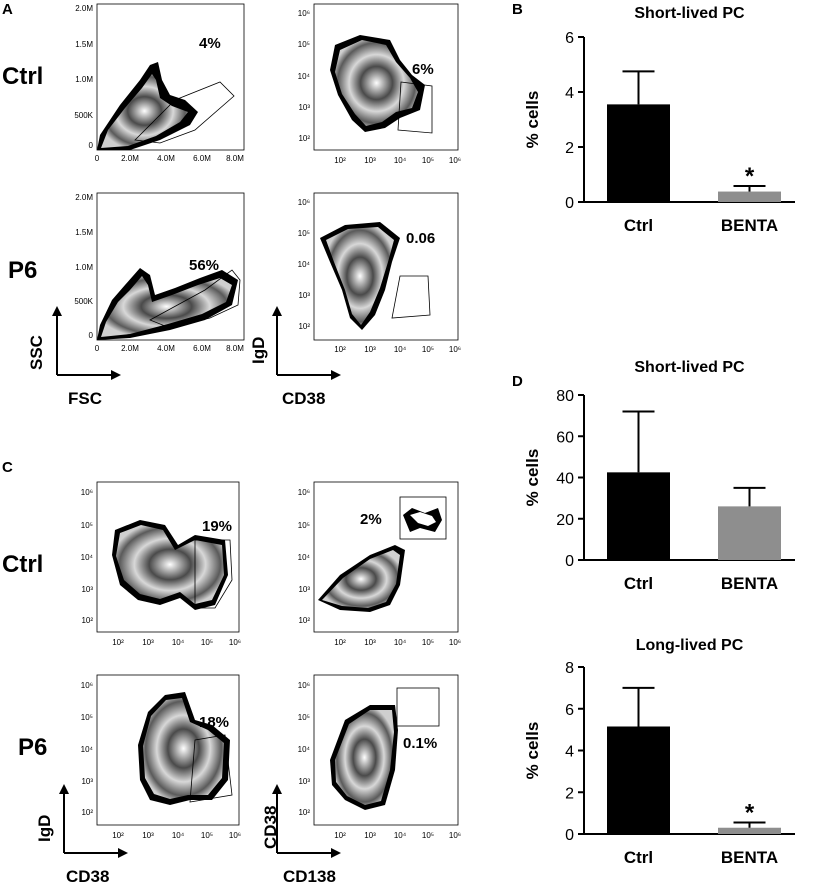 Image resolution: width=827 pixels, height=887 pixels. Describe the element at coordinates (749, 225) in the screenshot. I see `chart-0-category-label: BENTA` at that location.